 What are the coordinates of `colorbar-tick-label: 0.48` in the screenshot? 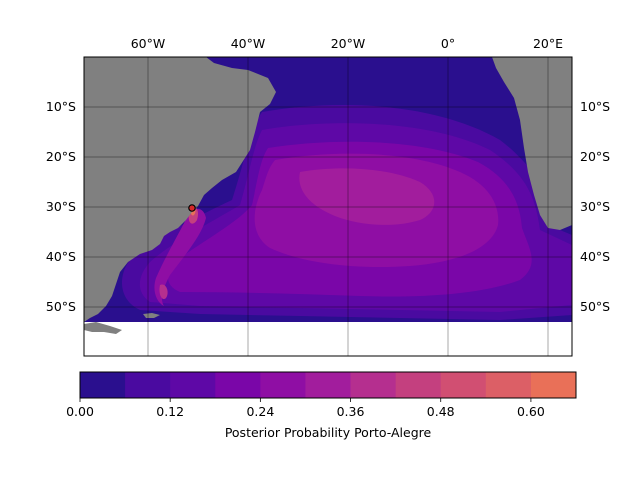 It's located at (441, 411).